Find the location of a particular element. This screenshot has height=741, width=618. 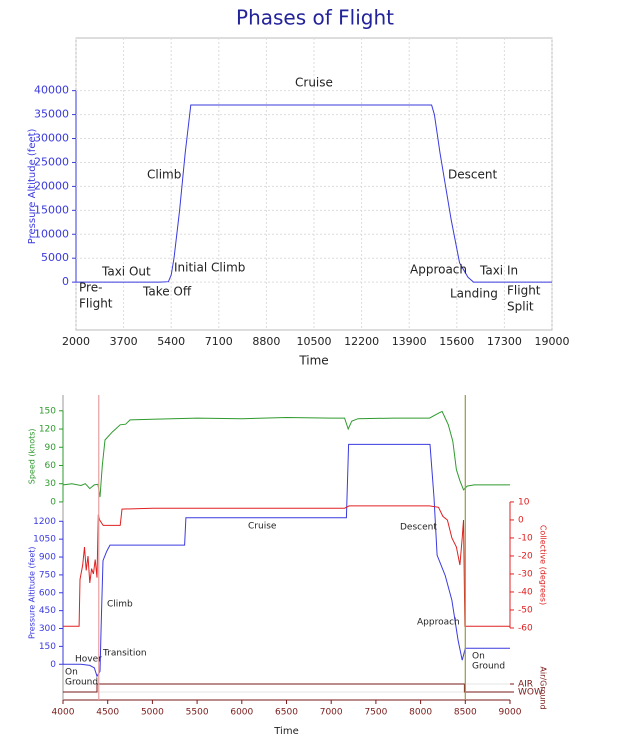

x-tick-label: 8500 is located at coordinates (465, 713).